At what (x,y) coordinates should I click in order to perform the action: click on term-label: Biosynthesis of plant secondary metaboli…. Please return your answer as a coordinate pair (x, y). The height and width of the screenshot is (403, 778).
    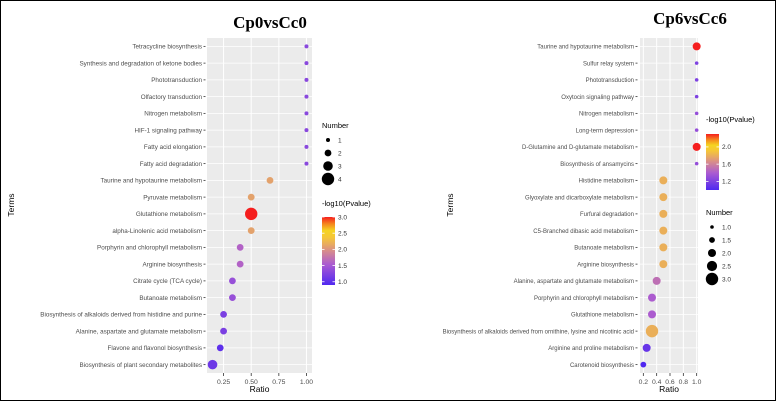
    Looking at the image, I should click on (140, 365).